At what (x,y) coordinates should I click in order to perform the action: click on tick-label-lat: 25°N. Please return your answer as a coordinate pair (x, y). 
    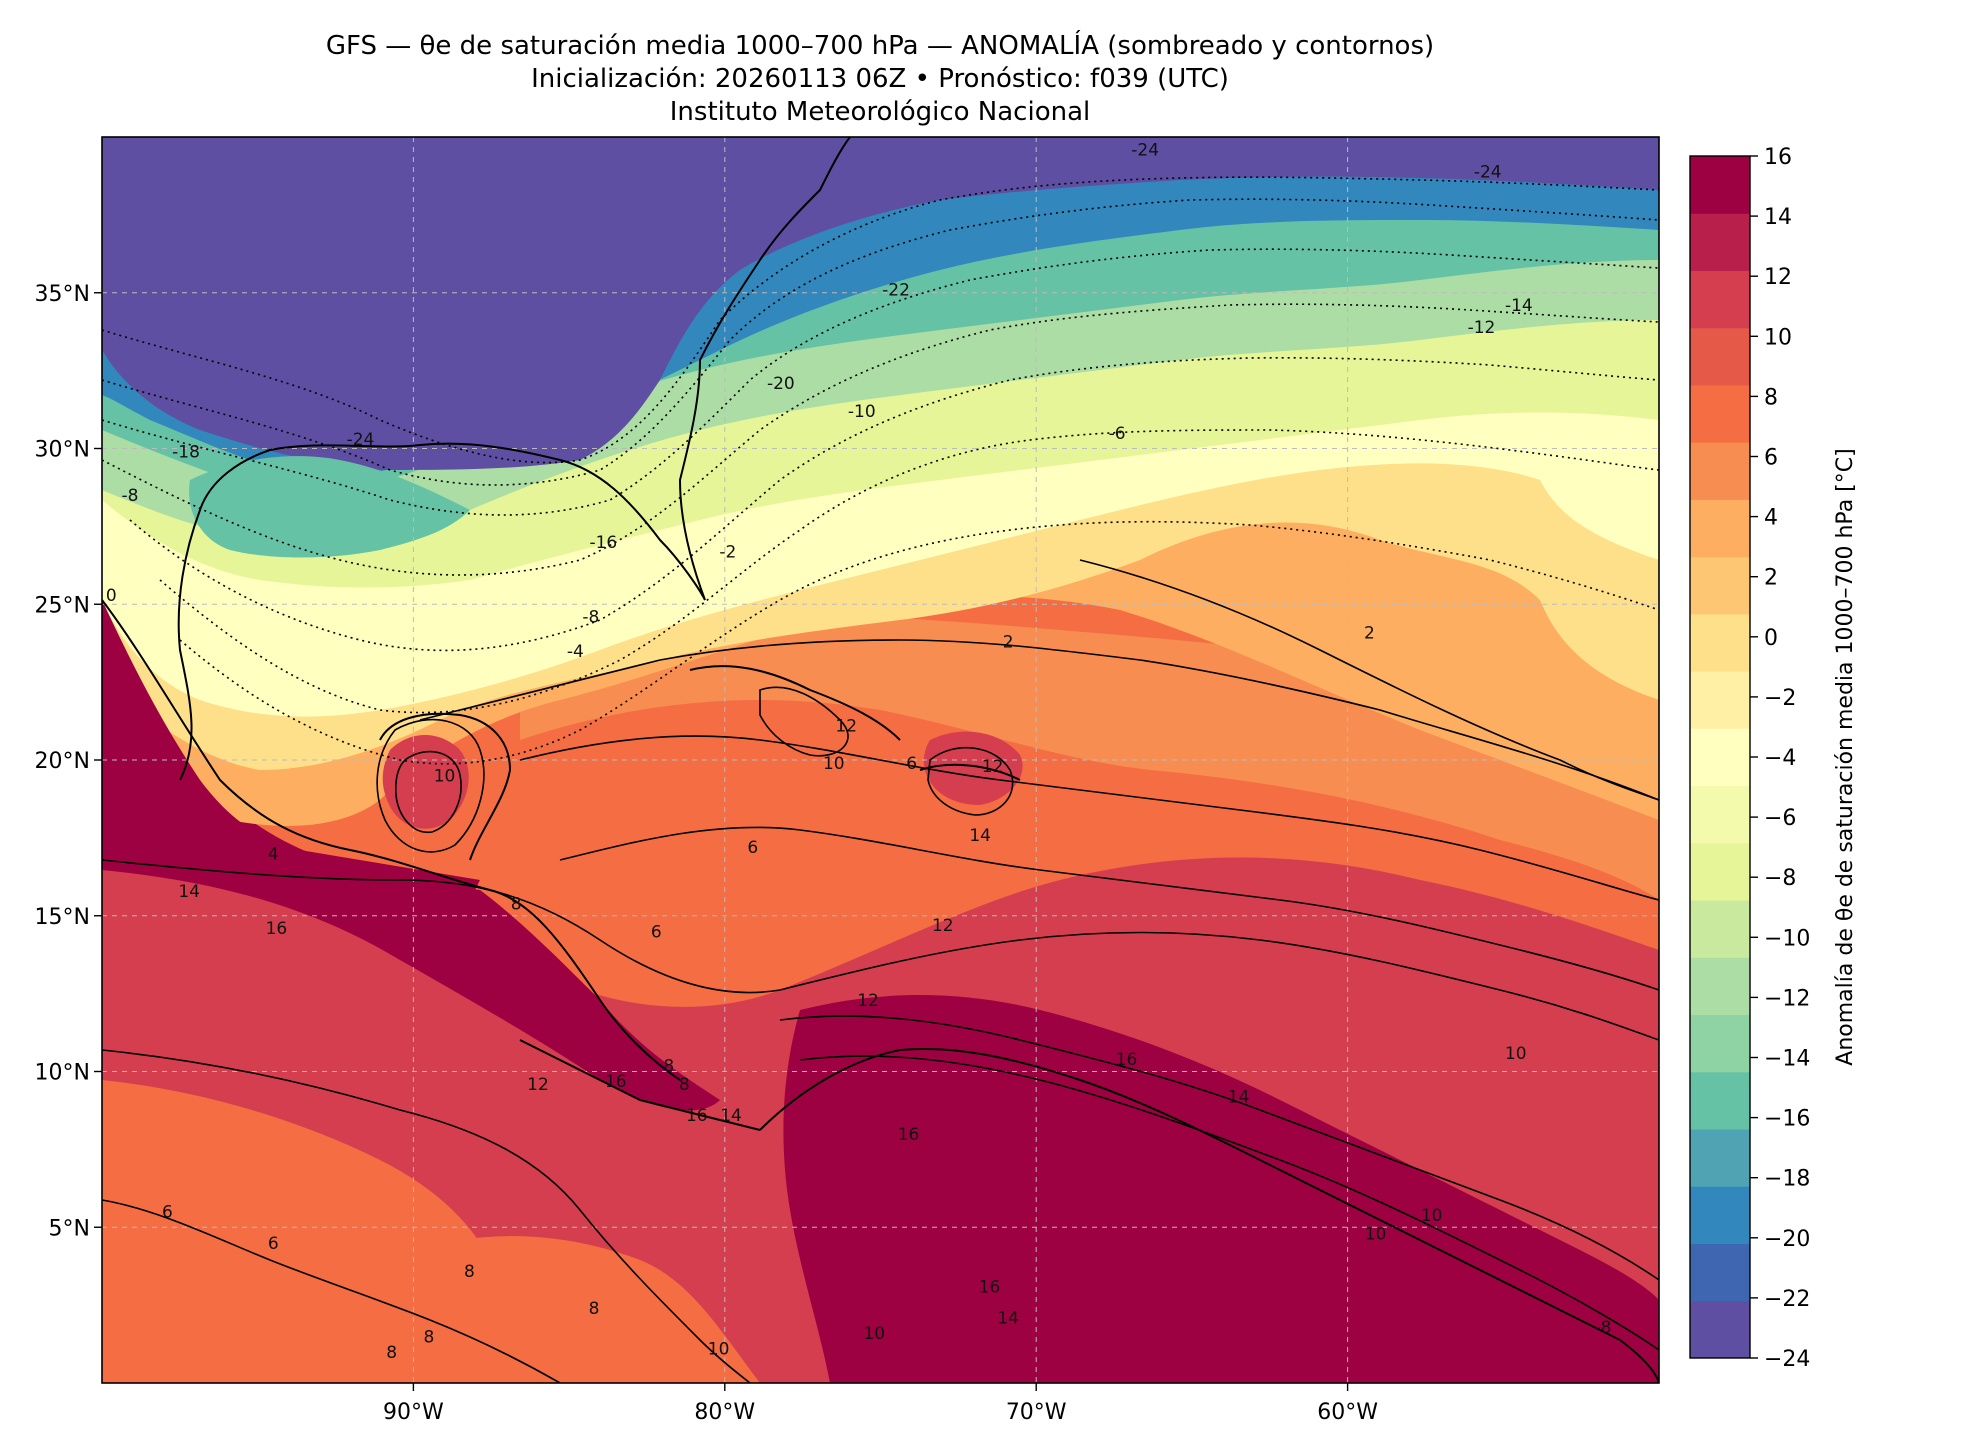
    Looking at the image, I should click on (62, 605).